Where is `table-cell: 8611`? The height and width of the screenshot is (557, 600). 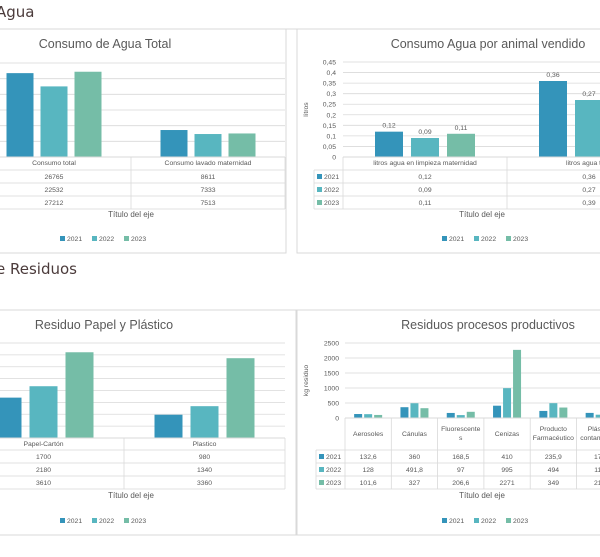 table-cell: 8611 is located at coordinates (208, 177).